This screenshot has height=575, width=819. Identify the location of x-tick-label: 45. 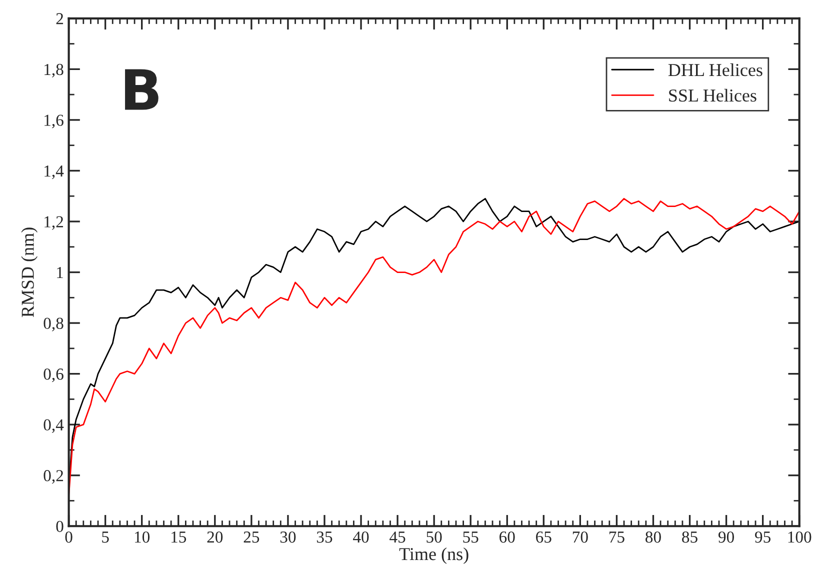
(398, 537).